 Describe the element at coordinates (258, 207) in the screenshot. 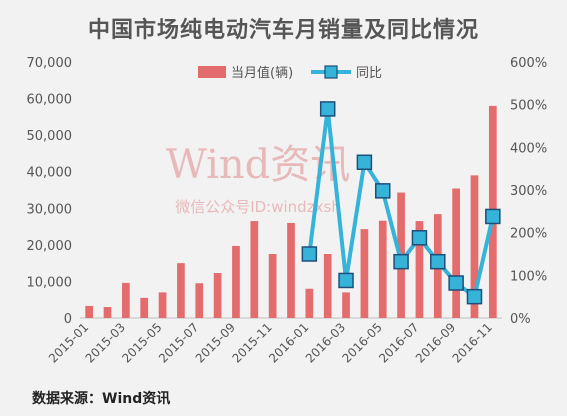

I see `watermark-subtext: 微信公众号ID:windzxsh` at that location.